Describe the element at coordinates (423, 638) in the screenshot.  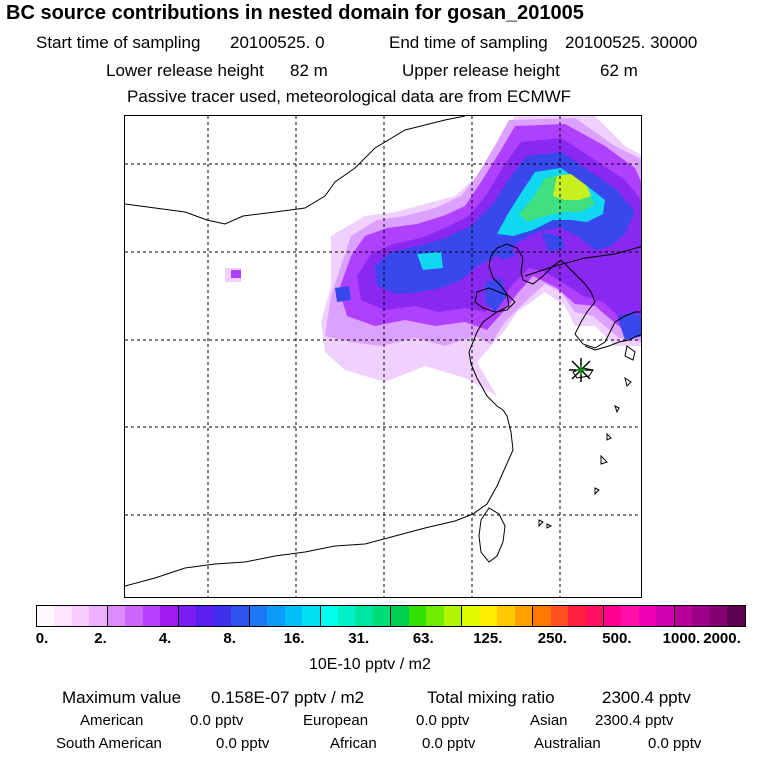
I see `colorbar-tick-label: 63.` at that location.